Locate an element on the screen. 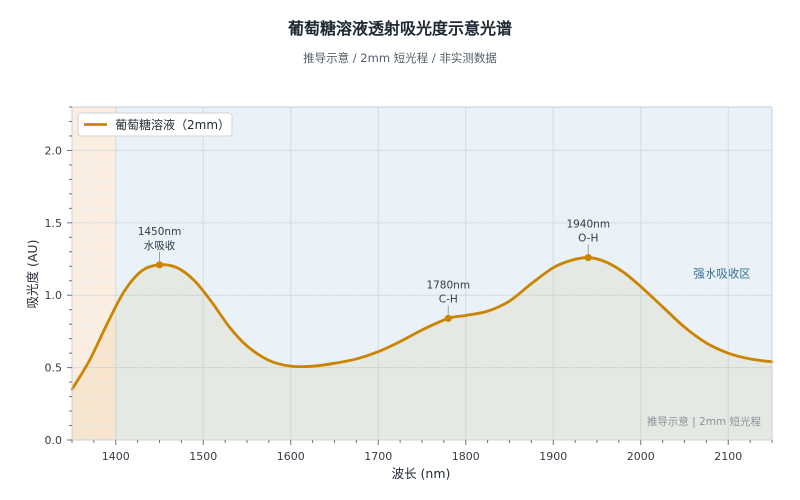 The image size is (800, 500). x-tick-label: 1500 is located at coordinates (203, 456).